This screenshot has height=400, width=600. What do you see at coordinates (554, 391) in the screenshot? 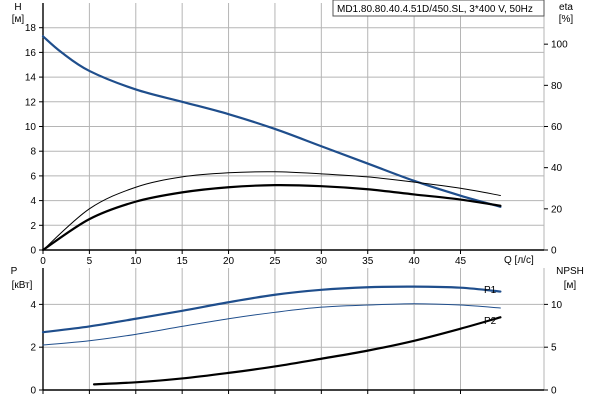
I see `bottom-right-tick-label: 0` at bounding box center [554, 391].